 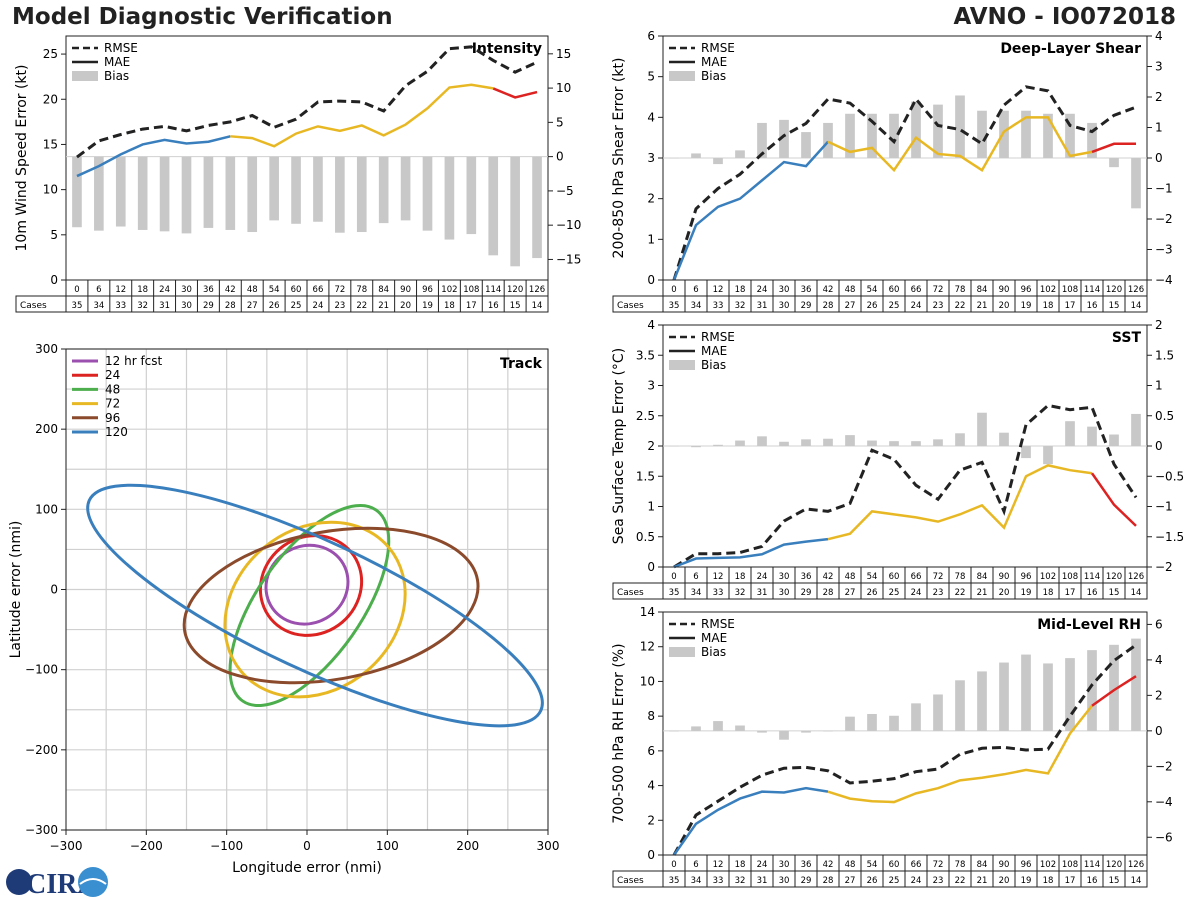 What do you see at coordinates (695, 290) in the screenshot?
I see `table-hour-cell: 6` at bounding box center [695, 290].